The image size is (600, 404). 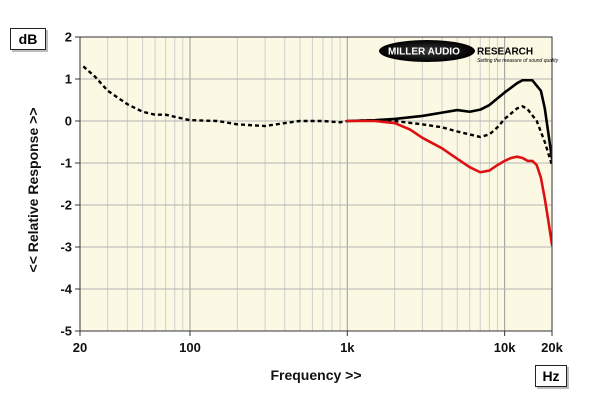 What do you see at coordinates (505, 347) in the screenshot?
I see `x-tick-label: 10k` at bounding box center [505, 347].